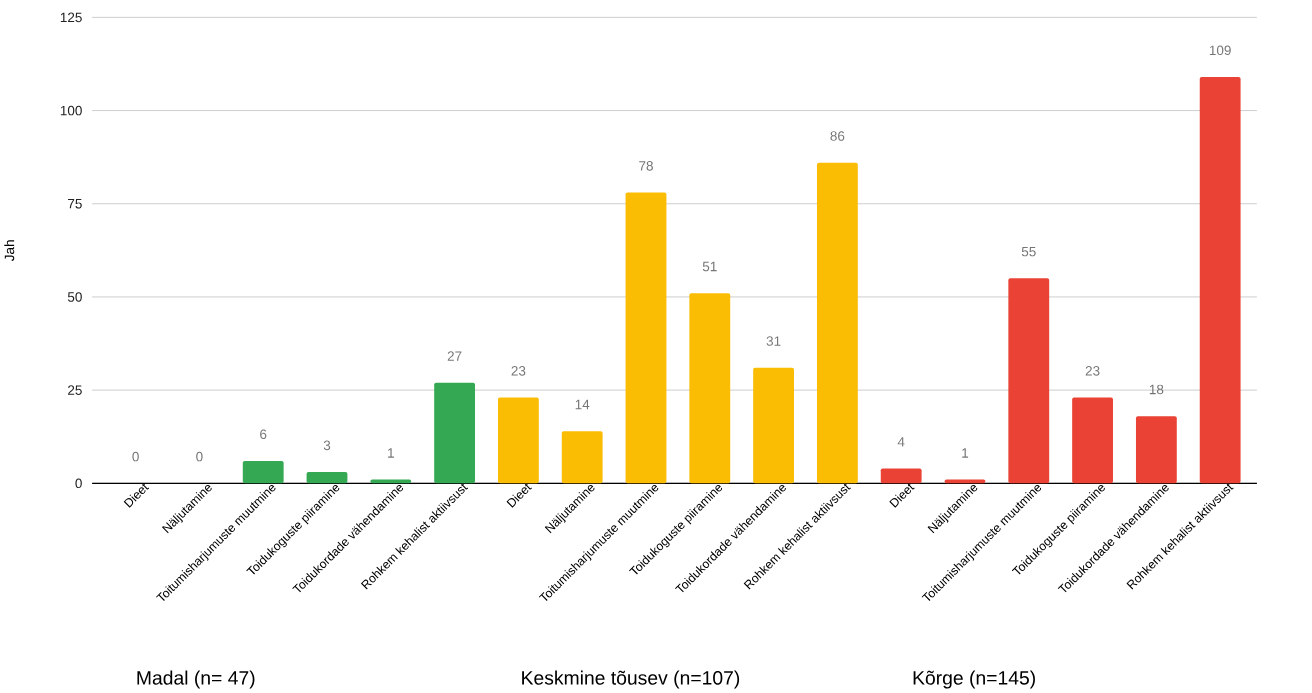 Image resolution: width=1312 pixels, height=693 pixels. I want to click on y-tick-label: 75, so click(75, 204).